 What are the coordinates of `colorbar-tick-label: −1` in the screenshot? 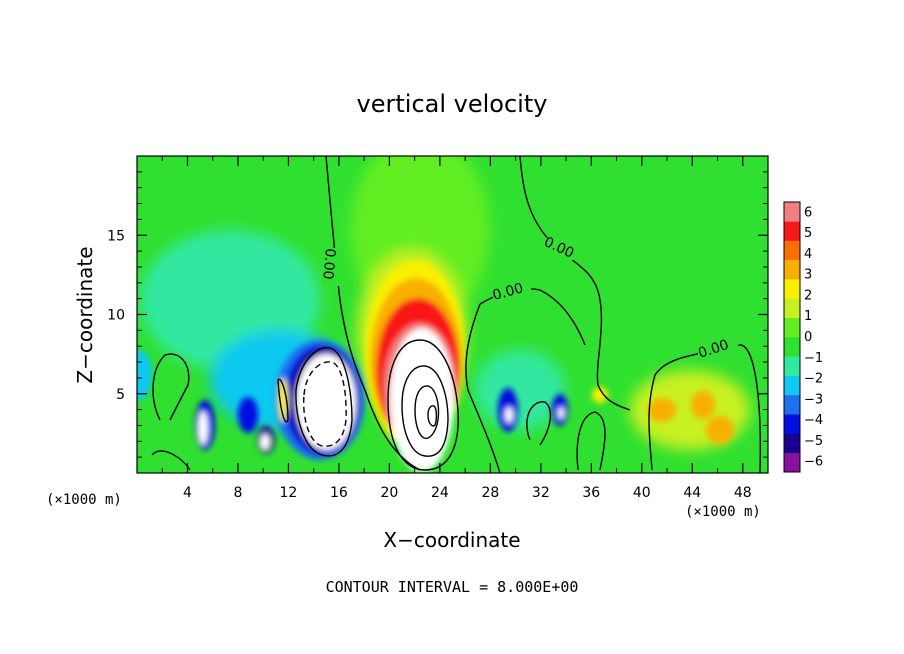 It's located at (813, 358).